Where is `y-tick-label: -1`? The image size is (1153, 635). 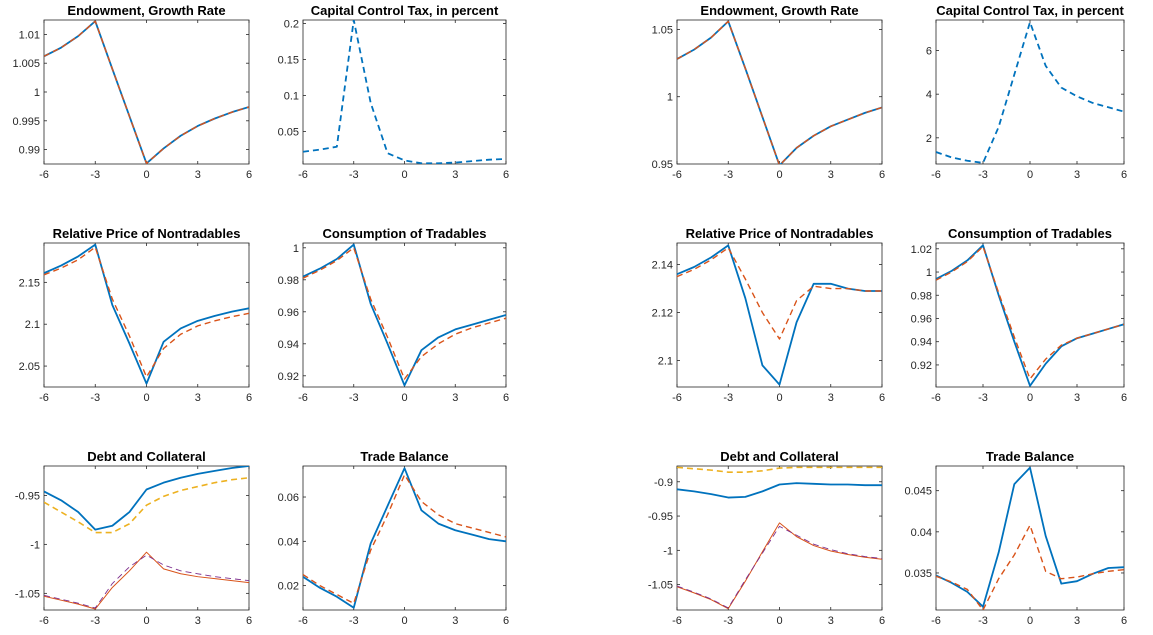
y-tick-label: -1 is located at coordinates (668, 551).